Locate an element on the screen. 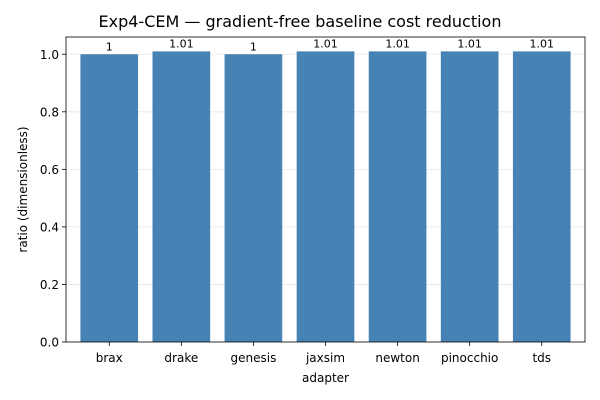 Image resolution: width=600 pixels, height=400 pixels. y-tick-label: 0.4 is located at coordinates (49, 227).